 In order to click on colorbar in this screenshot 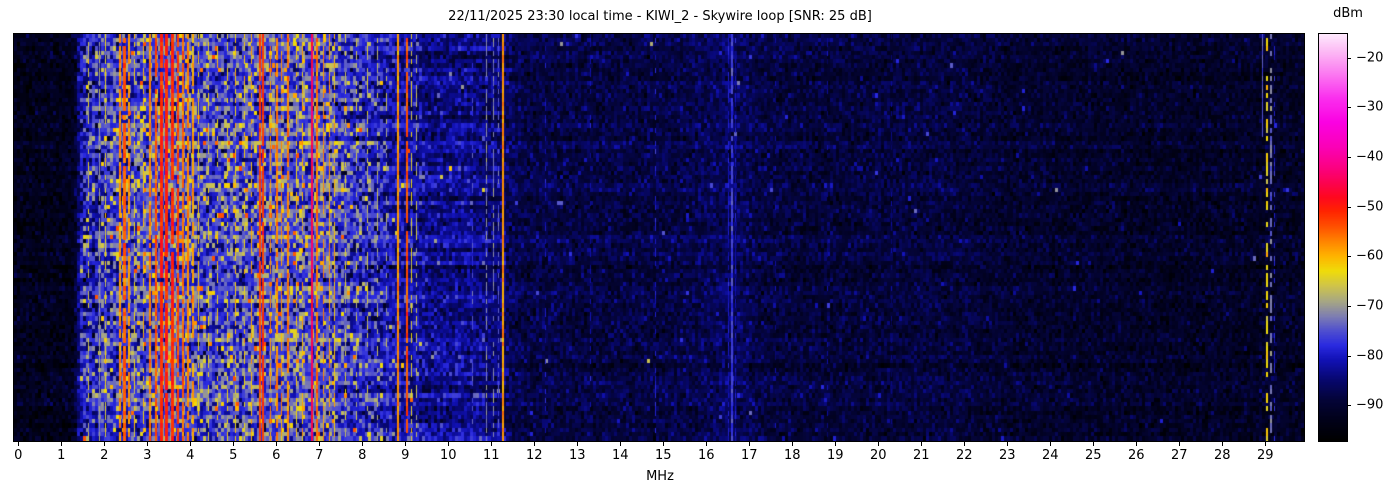, I will do `click(1333, 237)`.